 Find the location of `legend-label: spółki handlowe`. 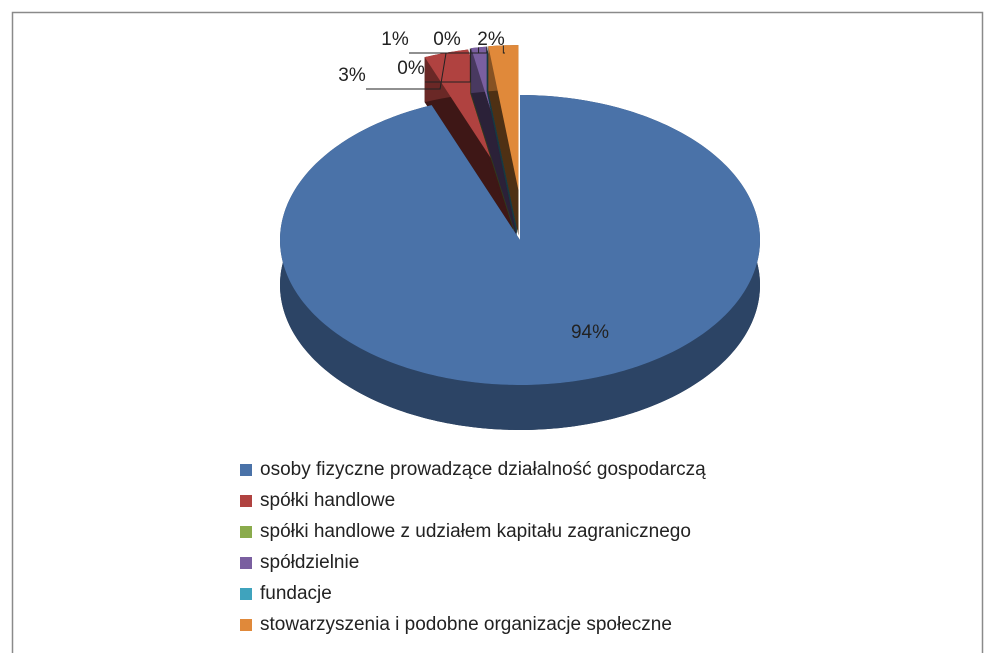

legend-label: spółki handlowe is located at coordinates (327, 500).